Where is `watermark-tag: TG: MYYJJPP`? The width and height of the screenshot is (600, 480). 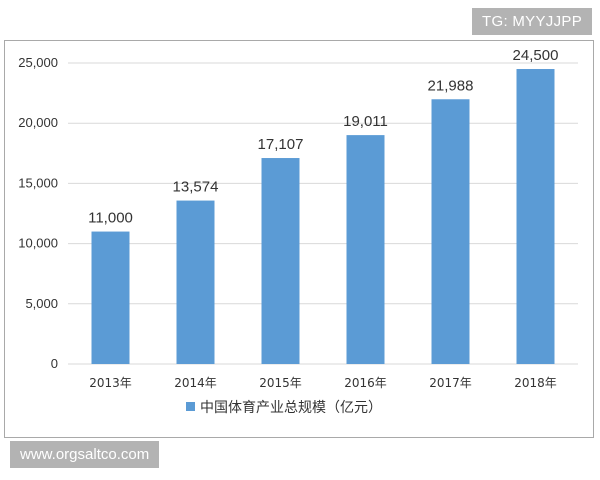 watermark-tag: TG: MYYJJPP is located at coordinates (532, 21).